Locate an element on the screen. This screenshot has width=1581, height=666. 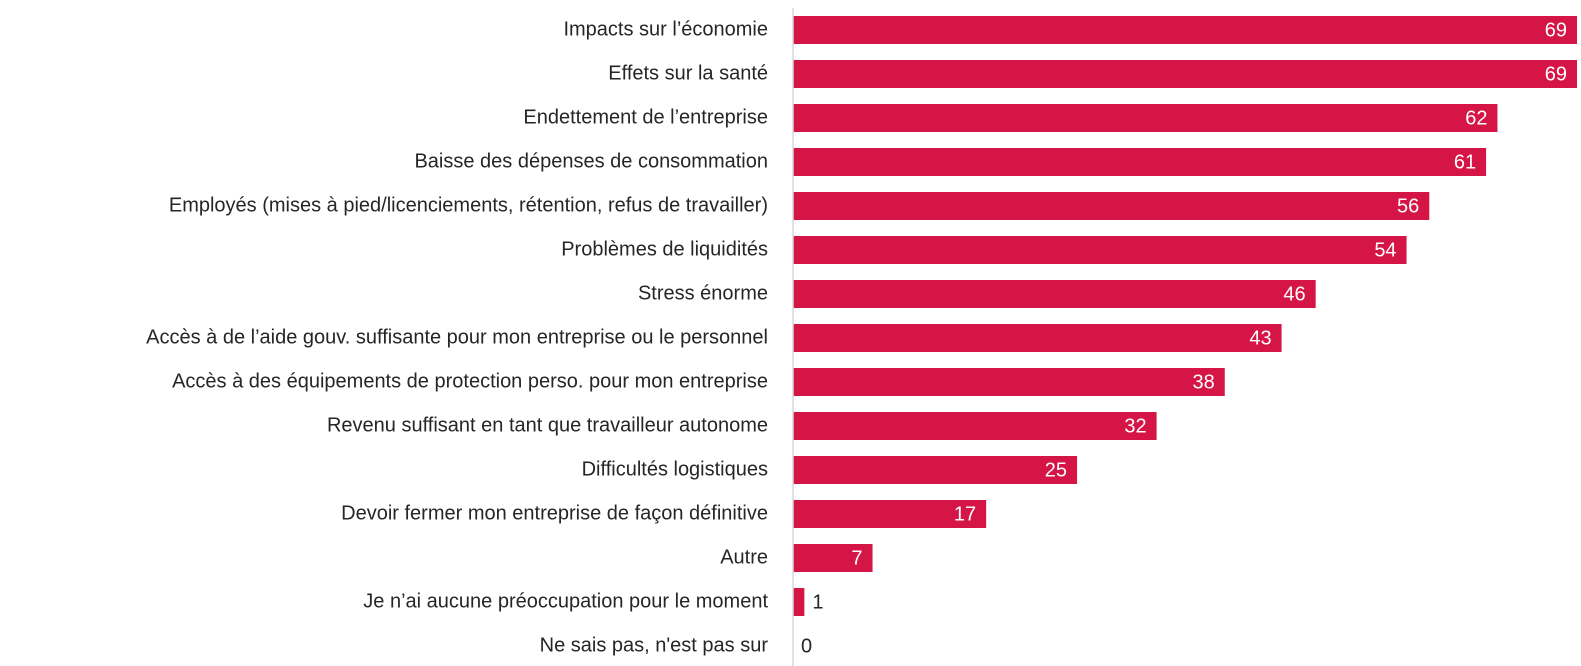
value-label: 61 is located at coordinates (1465, 162).